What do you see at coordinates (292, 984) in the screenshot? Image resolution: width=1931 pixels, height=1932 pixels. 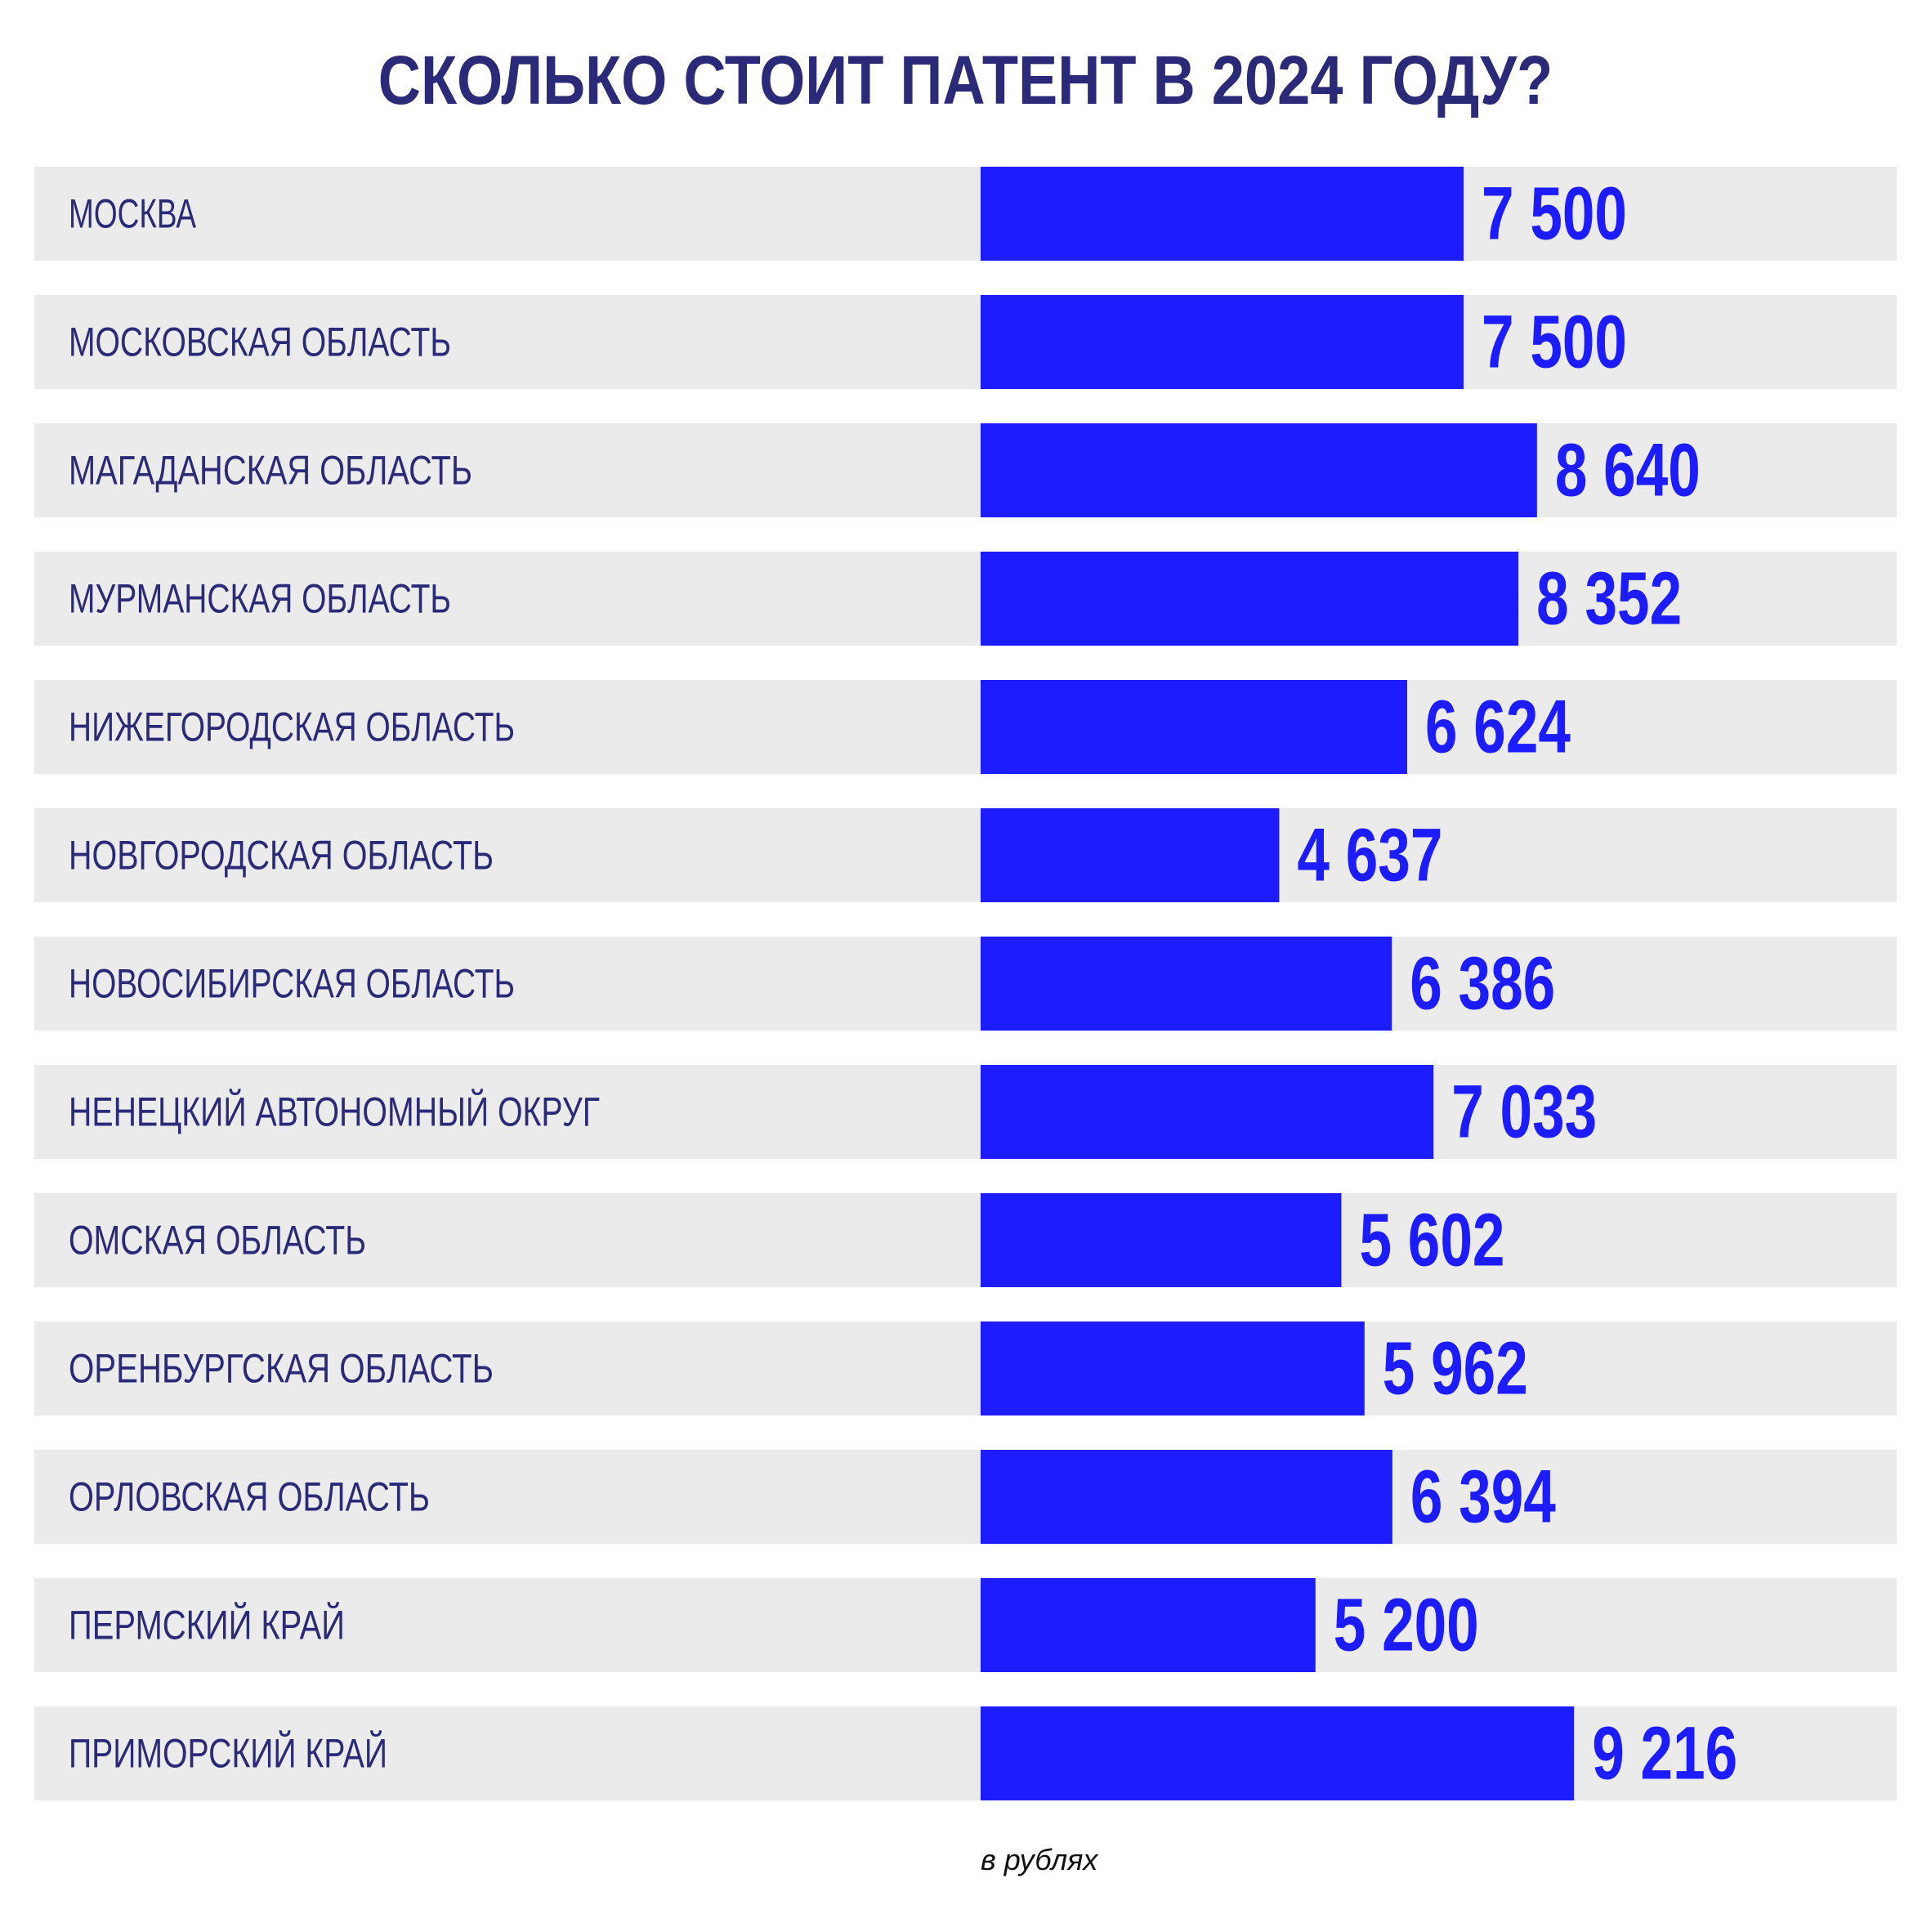 I see `category-label: НОВОСИБИРСКАЯ ОБЛАСТЬ` at bounding box center [292, 984].